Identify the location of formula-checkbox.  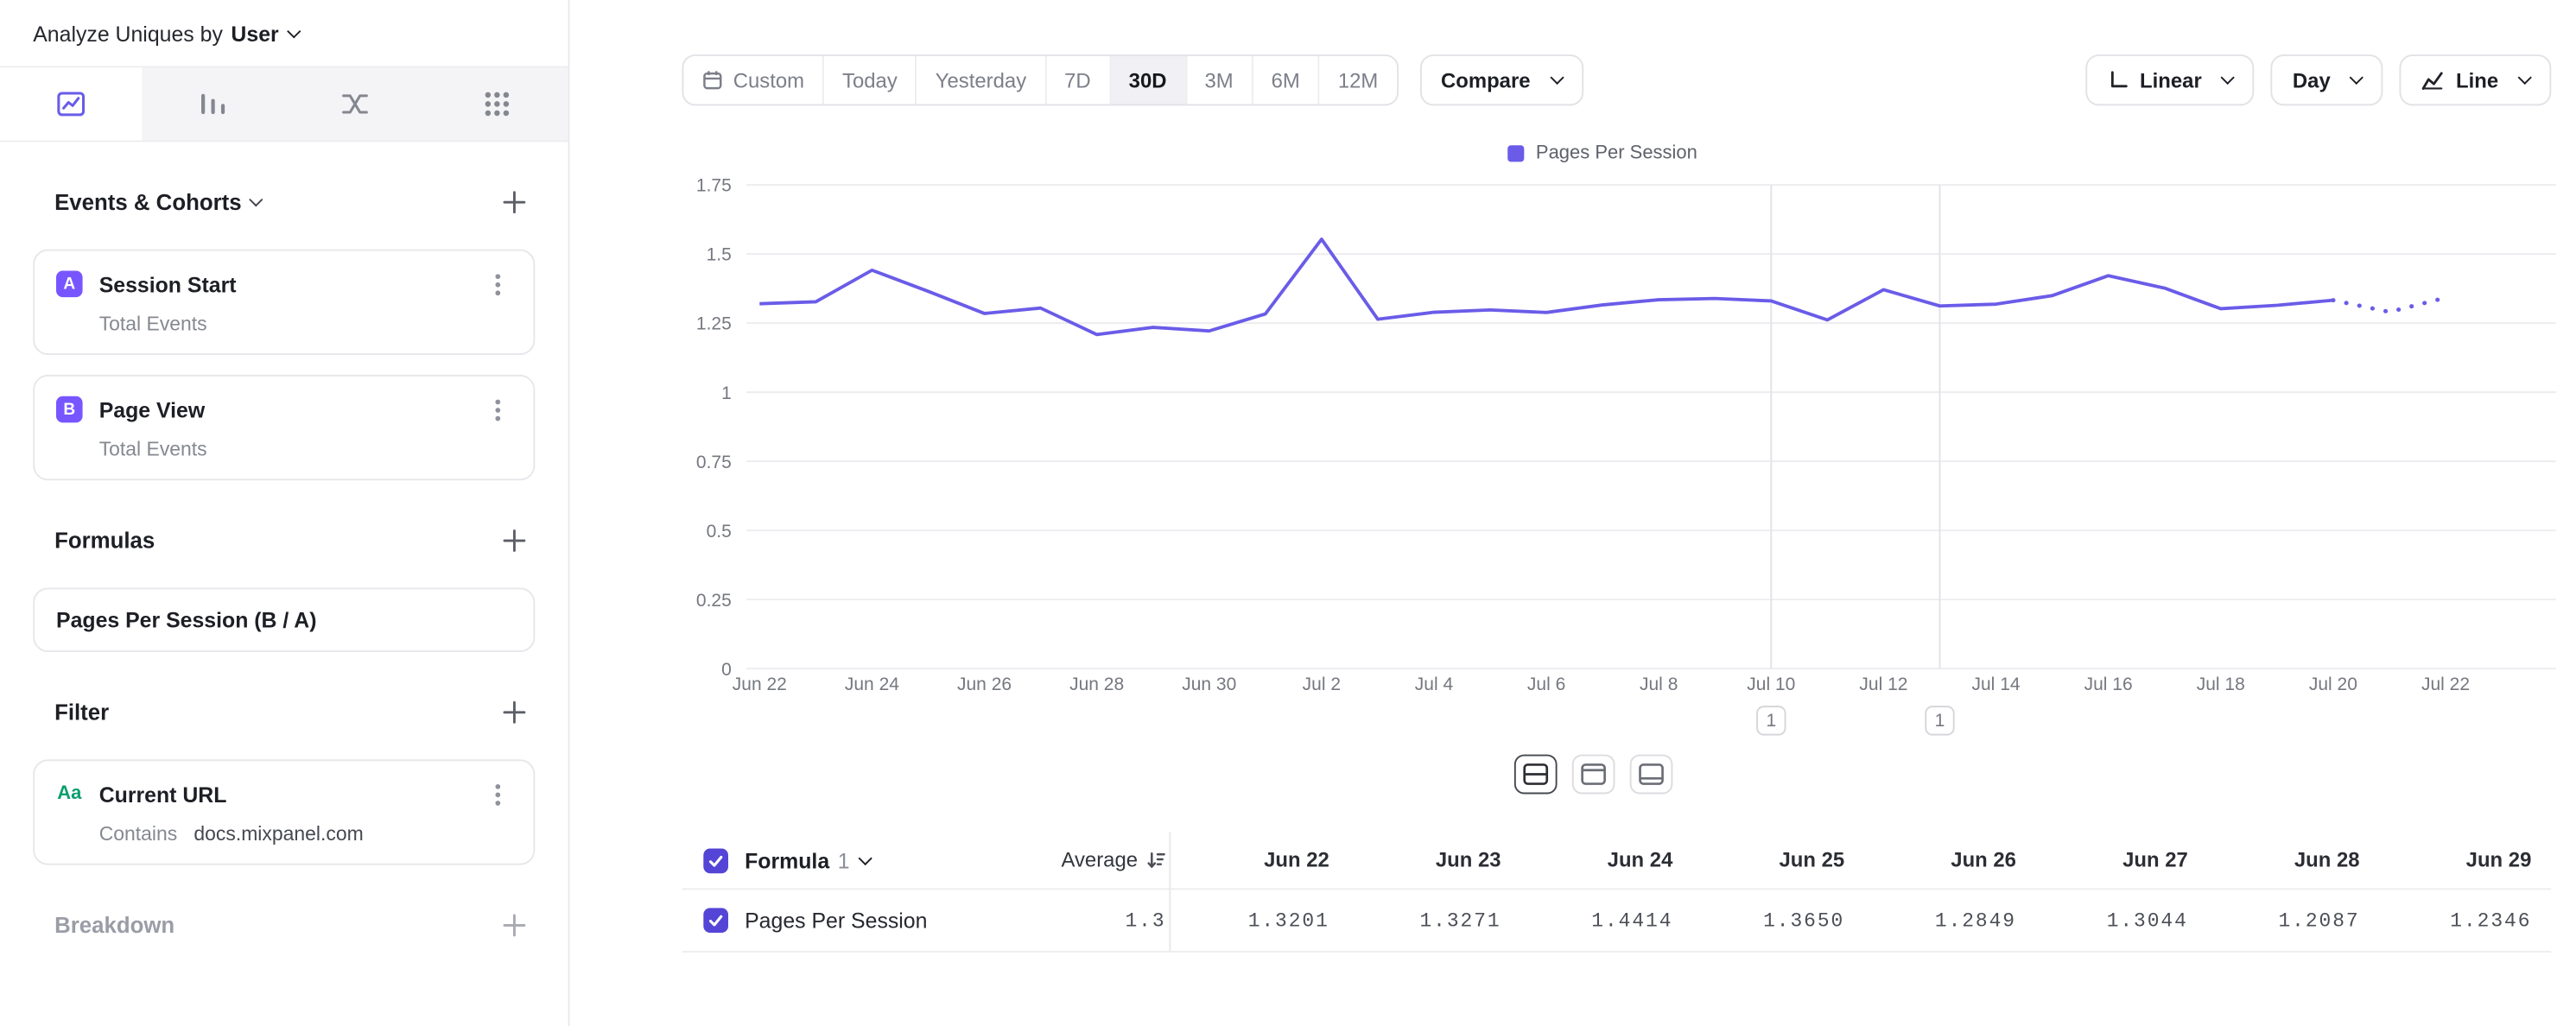
(715, 860).